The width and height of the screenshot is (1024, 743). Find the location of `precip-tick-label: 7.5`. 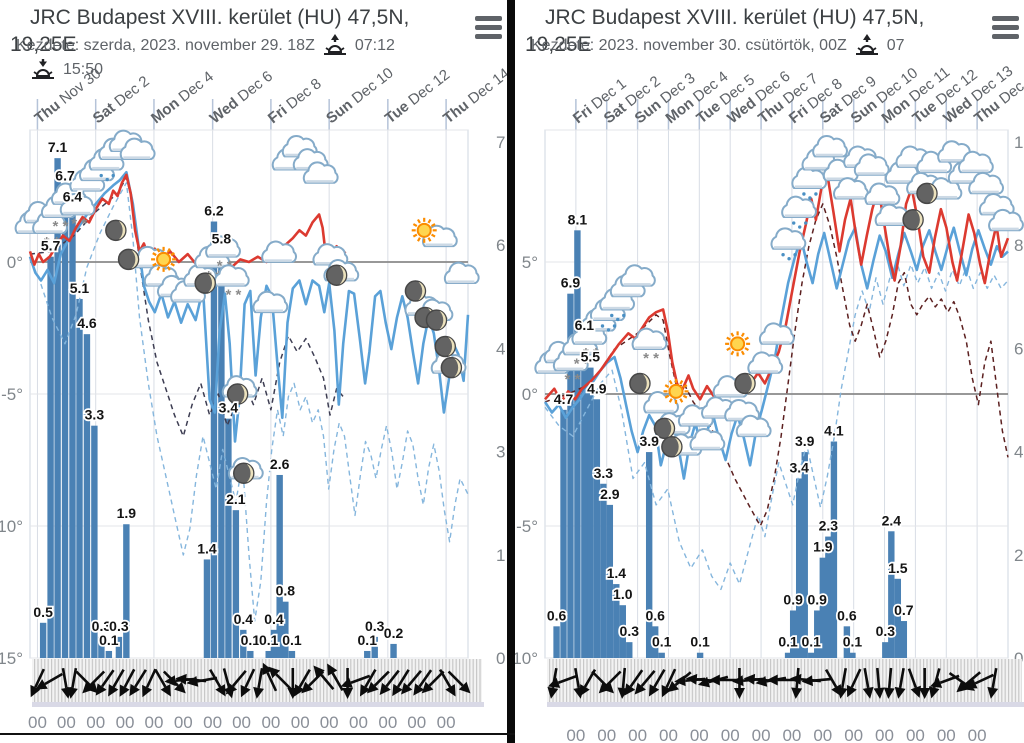

precip-tick-label: 7.5 is located at coordinates (501, 142).